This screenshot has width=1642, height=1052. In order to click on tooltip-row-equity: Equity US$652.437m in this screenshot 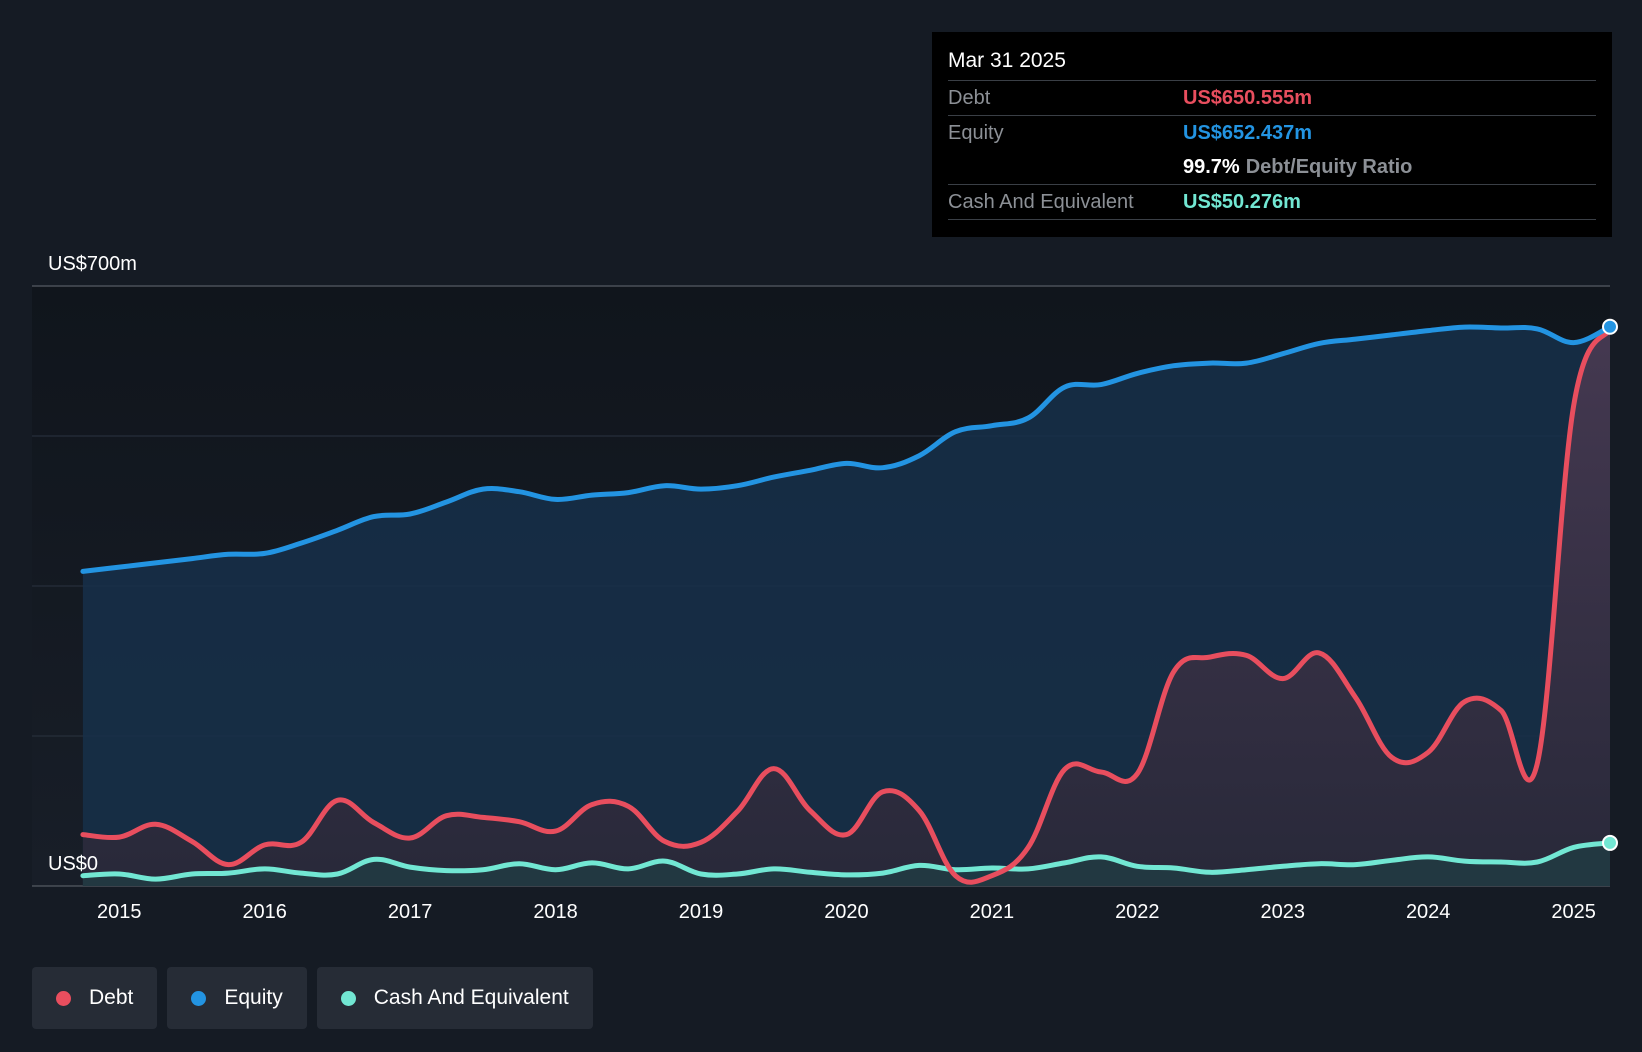, I will do `click(1272, 132)`.